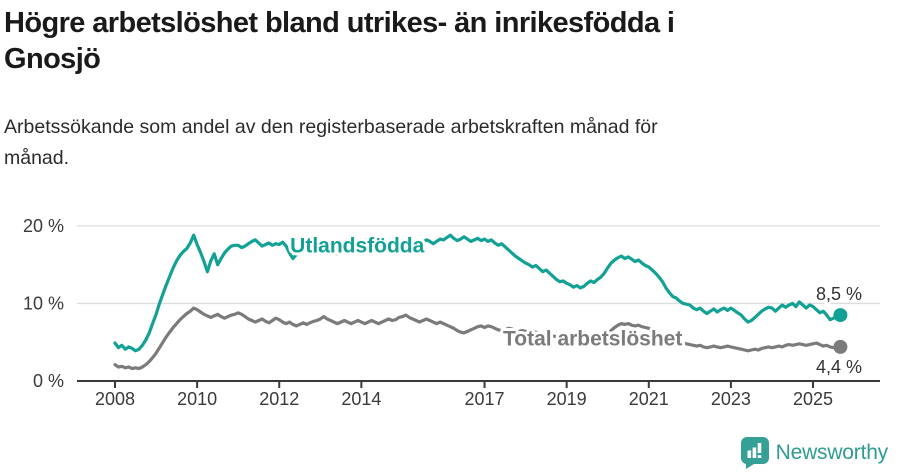 Image resolution: width=900 pixels, height=474 pixels. I want to click on y-tick-label: 10 %, so click(43, 303).